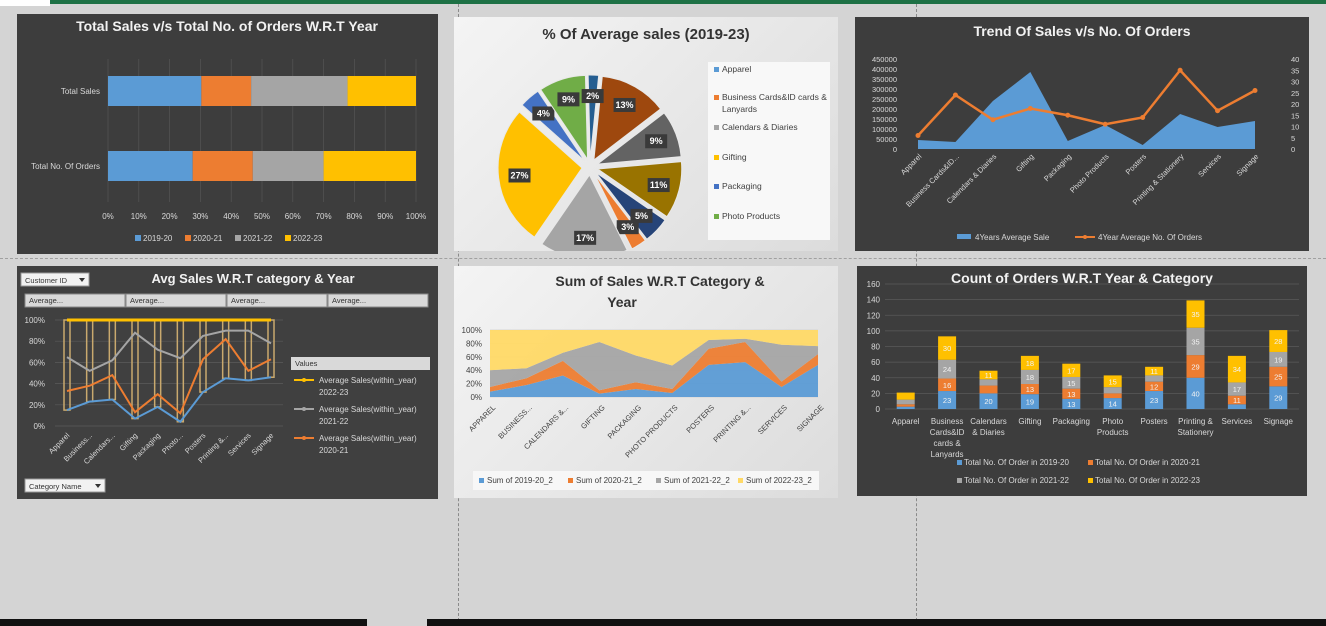 Image resolution: width=1326 pixels, height=626 pixels. I want to click on x-tick-label: Services, so click(239, 444).